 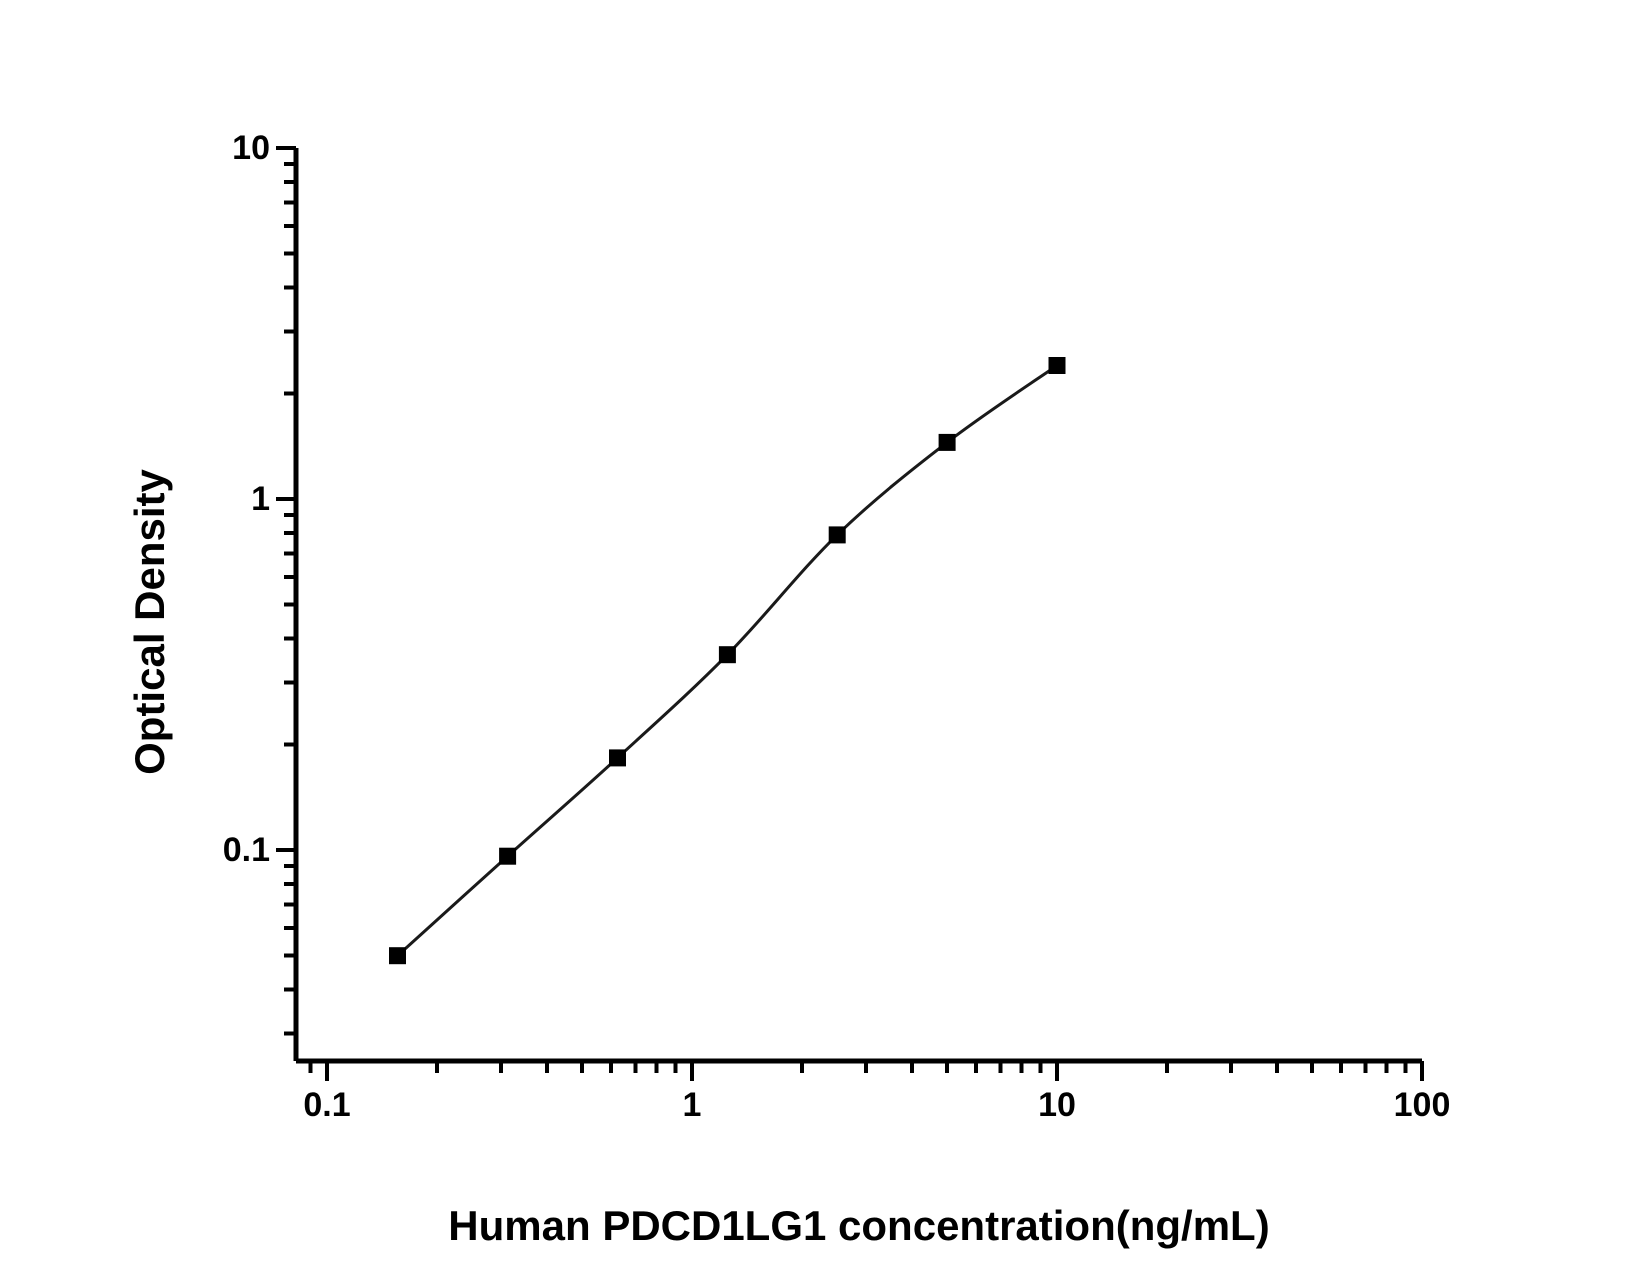 I want to click on x-axis-tick-label: 10, so click(x=1057, y=1105).